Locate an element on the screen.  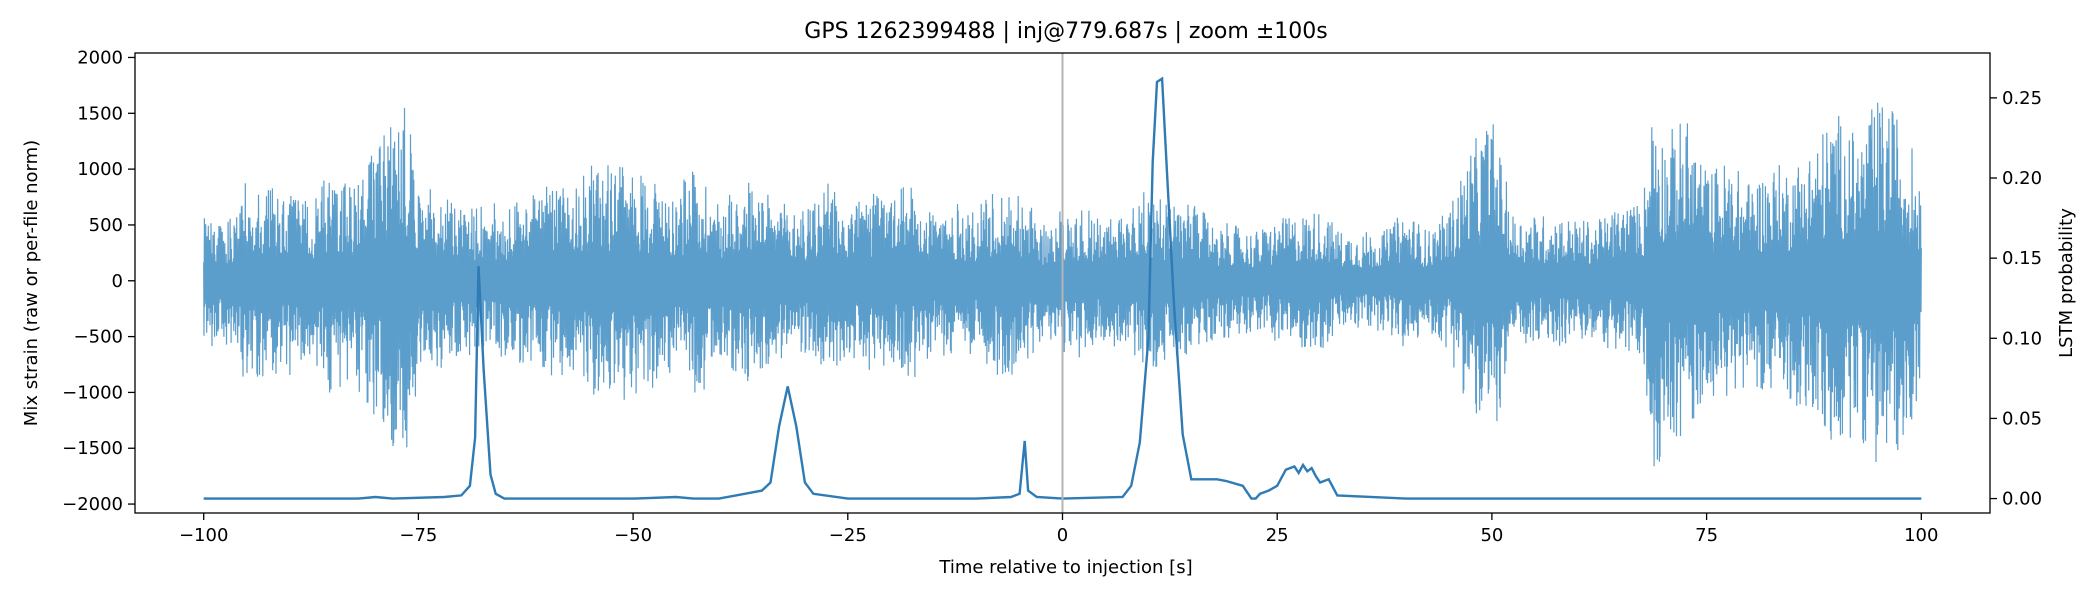
left-y-axis-title: Mix strain (raw or per-file norm) is located at coordinates (31, 283).